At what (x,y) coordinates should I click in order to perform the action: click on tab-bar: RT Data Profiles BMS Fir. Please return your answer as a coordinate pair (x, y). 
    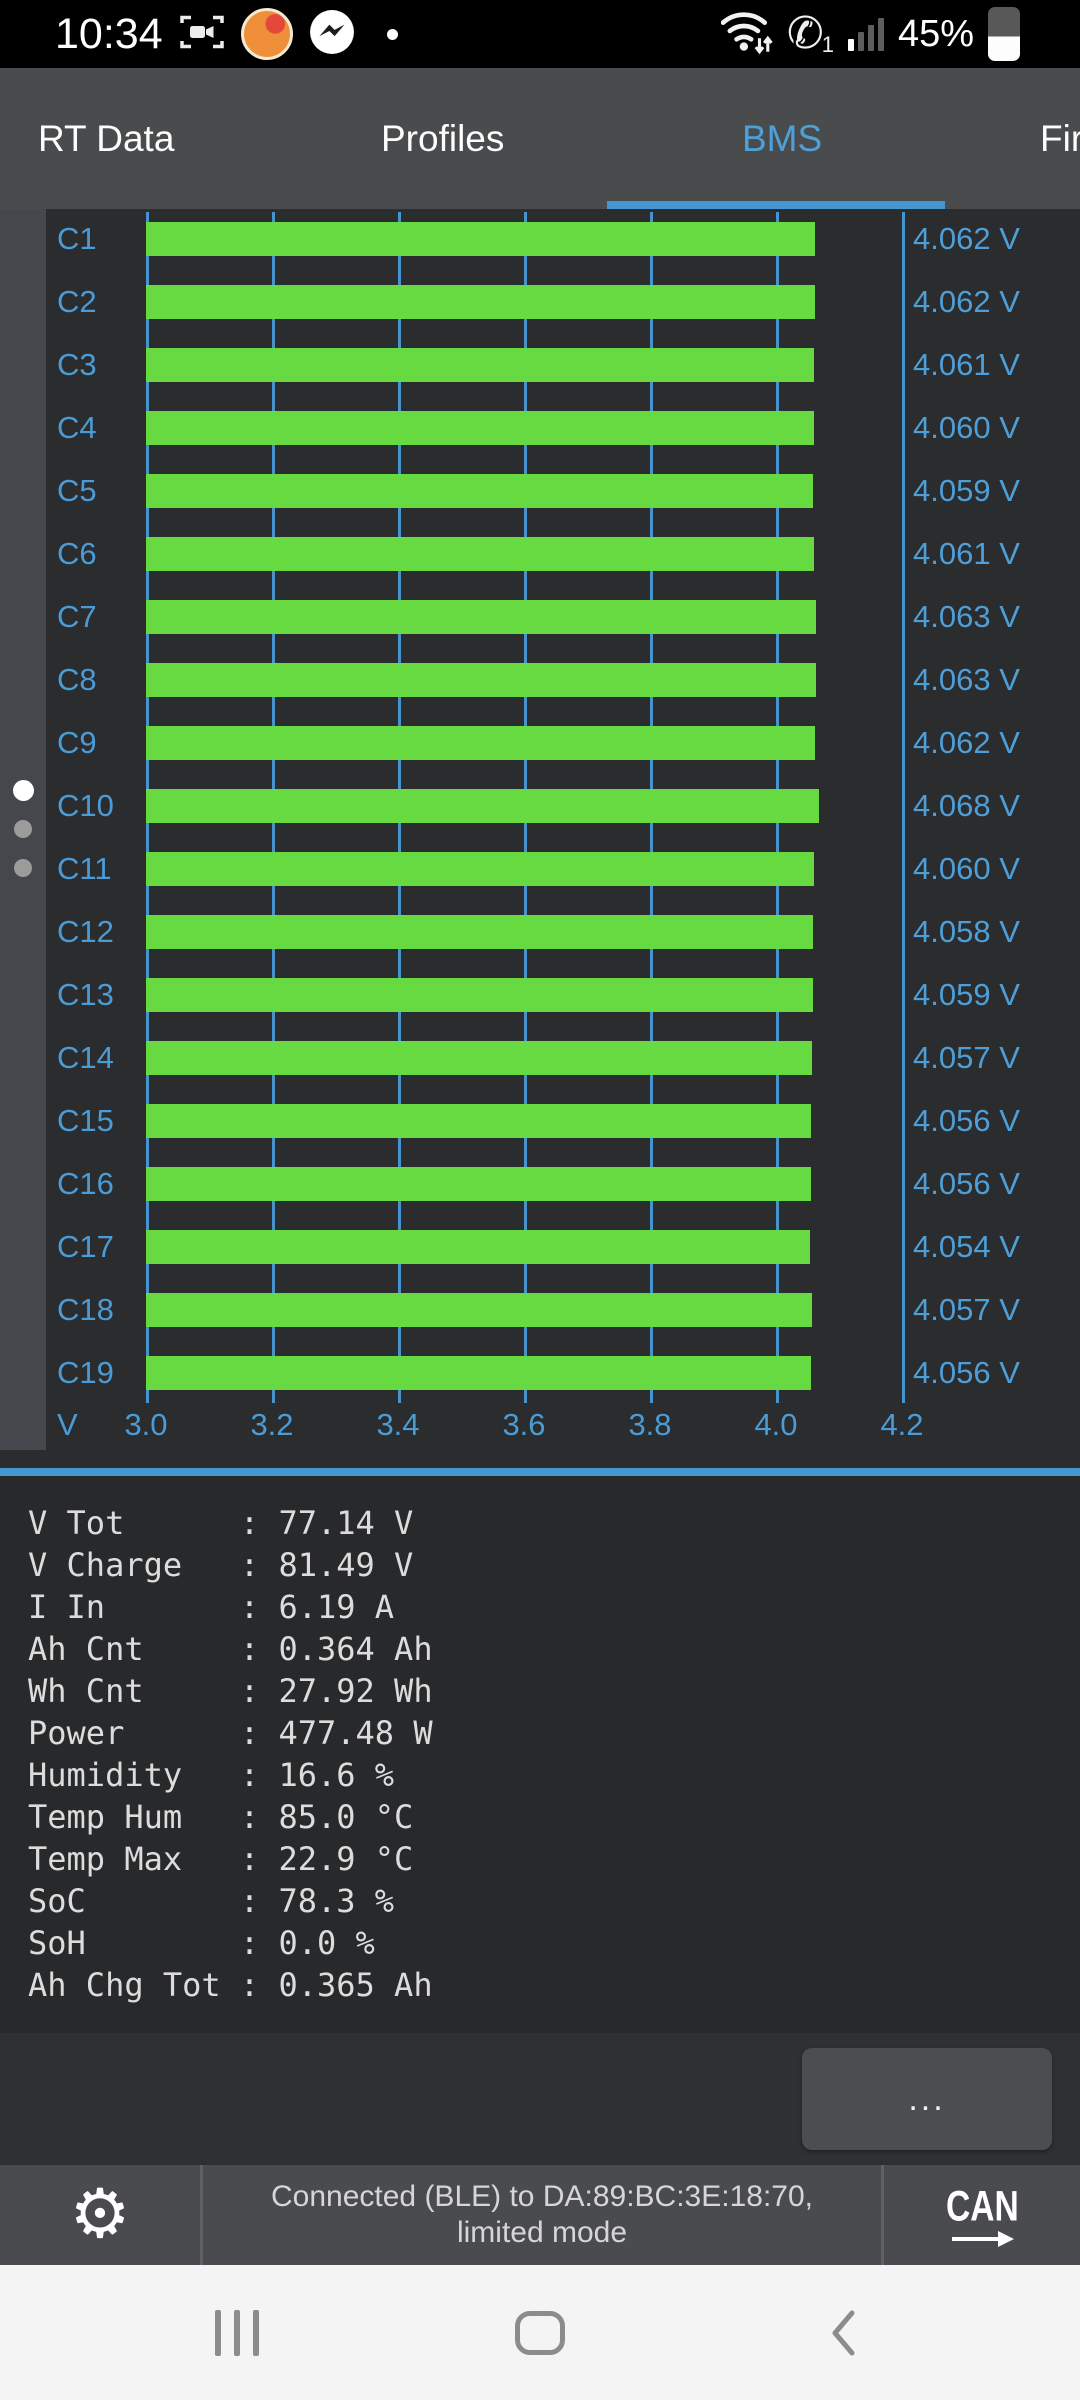
    Looking at the image, I should click on (540, 138).